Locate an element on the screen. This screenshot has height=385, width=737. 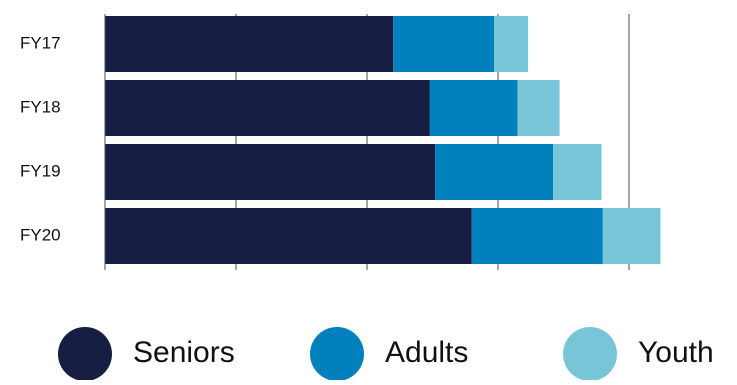
legend-label-youth: Youth is located at coordinates (676, 352).